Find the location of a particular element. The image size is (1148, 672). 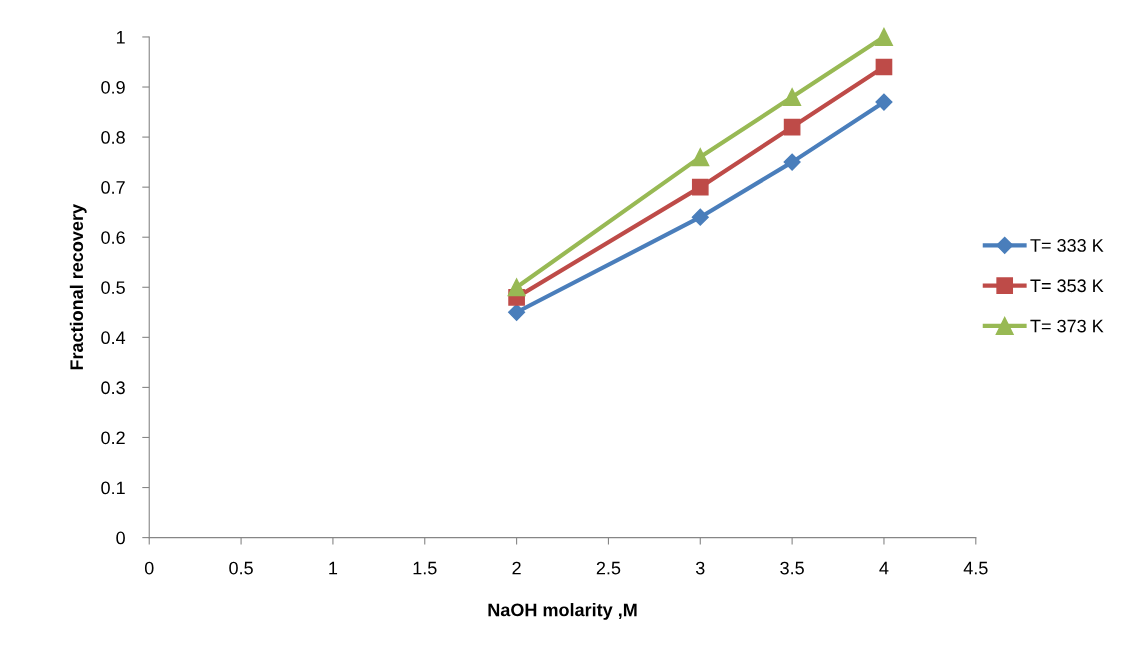

x-tick-label: 3 is located at coordinates (700, 568).